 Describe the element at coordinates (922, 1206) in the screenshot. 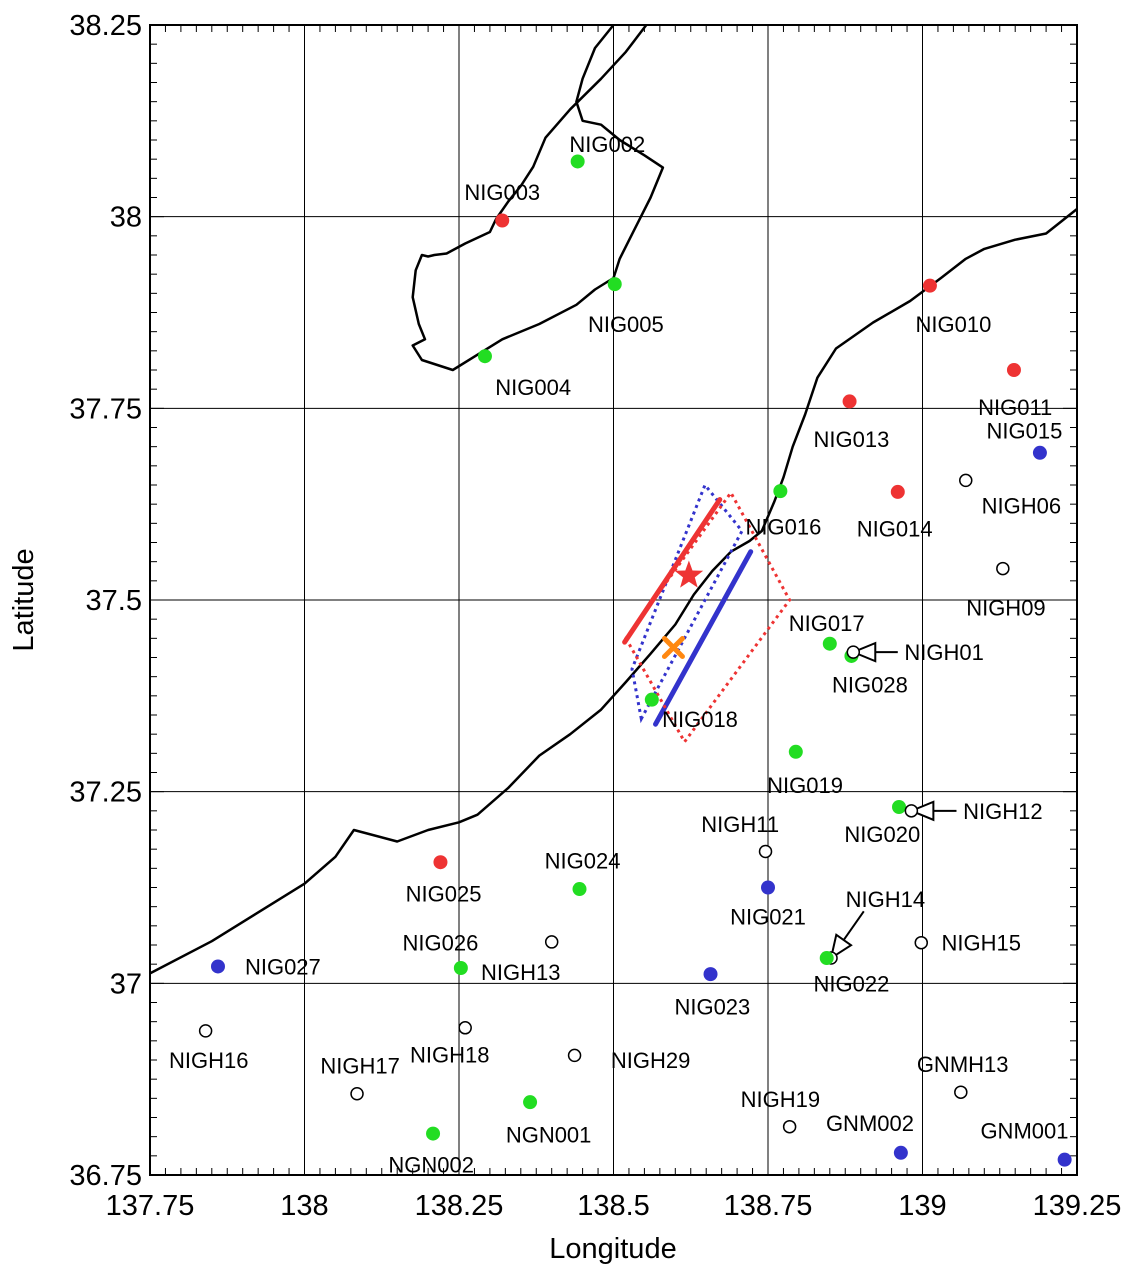

I see `x-tick-label: 139` at that location.